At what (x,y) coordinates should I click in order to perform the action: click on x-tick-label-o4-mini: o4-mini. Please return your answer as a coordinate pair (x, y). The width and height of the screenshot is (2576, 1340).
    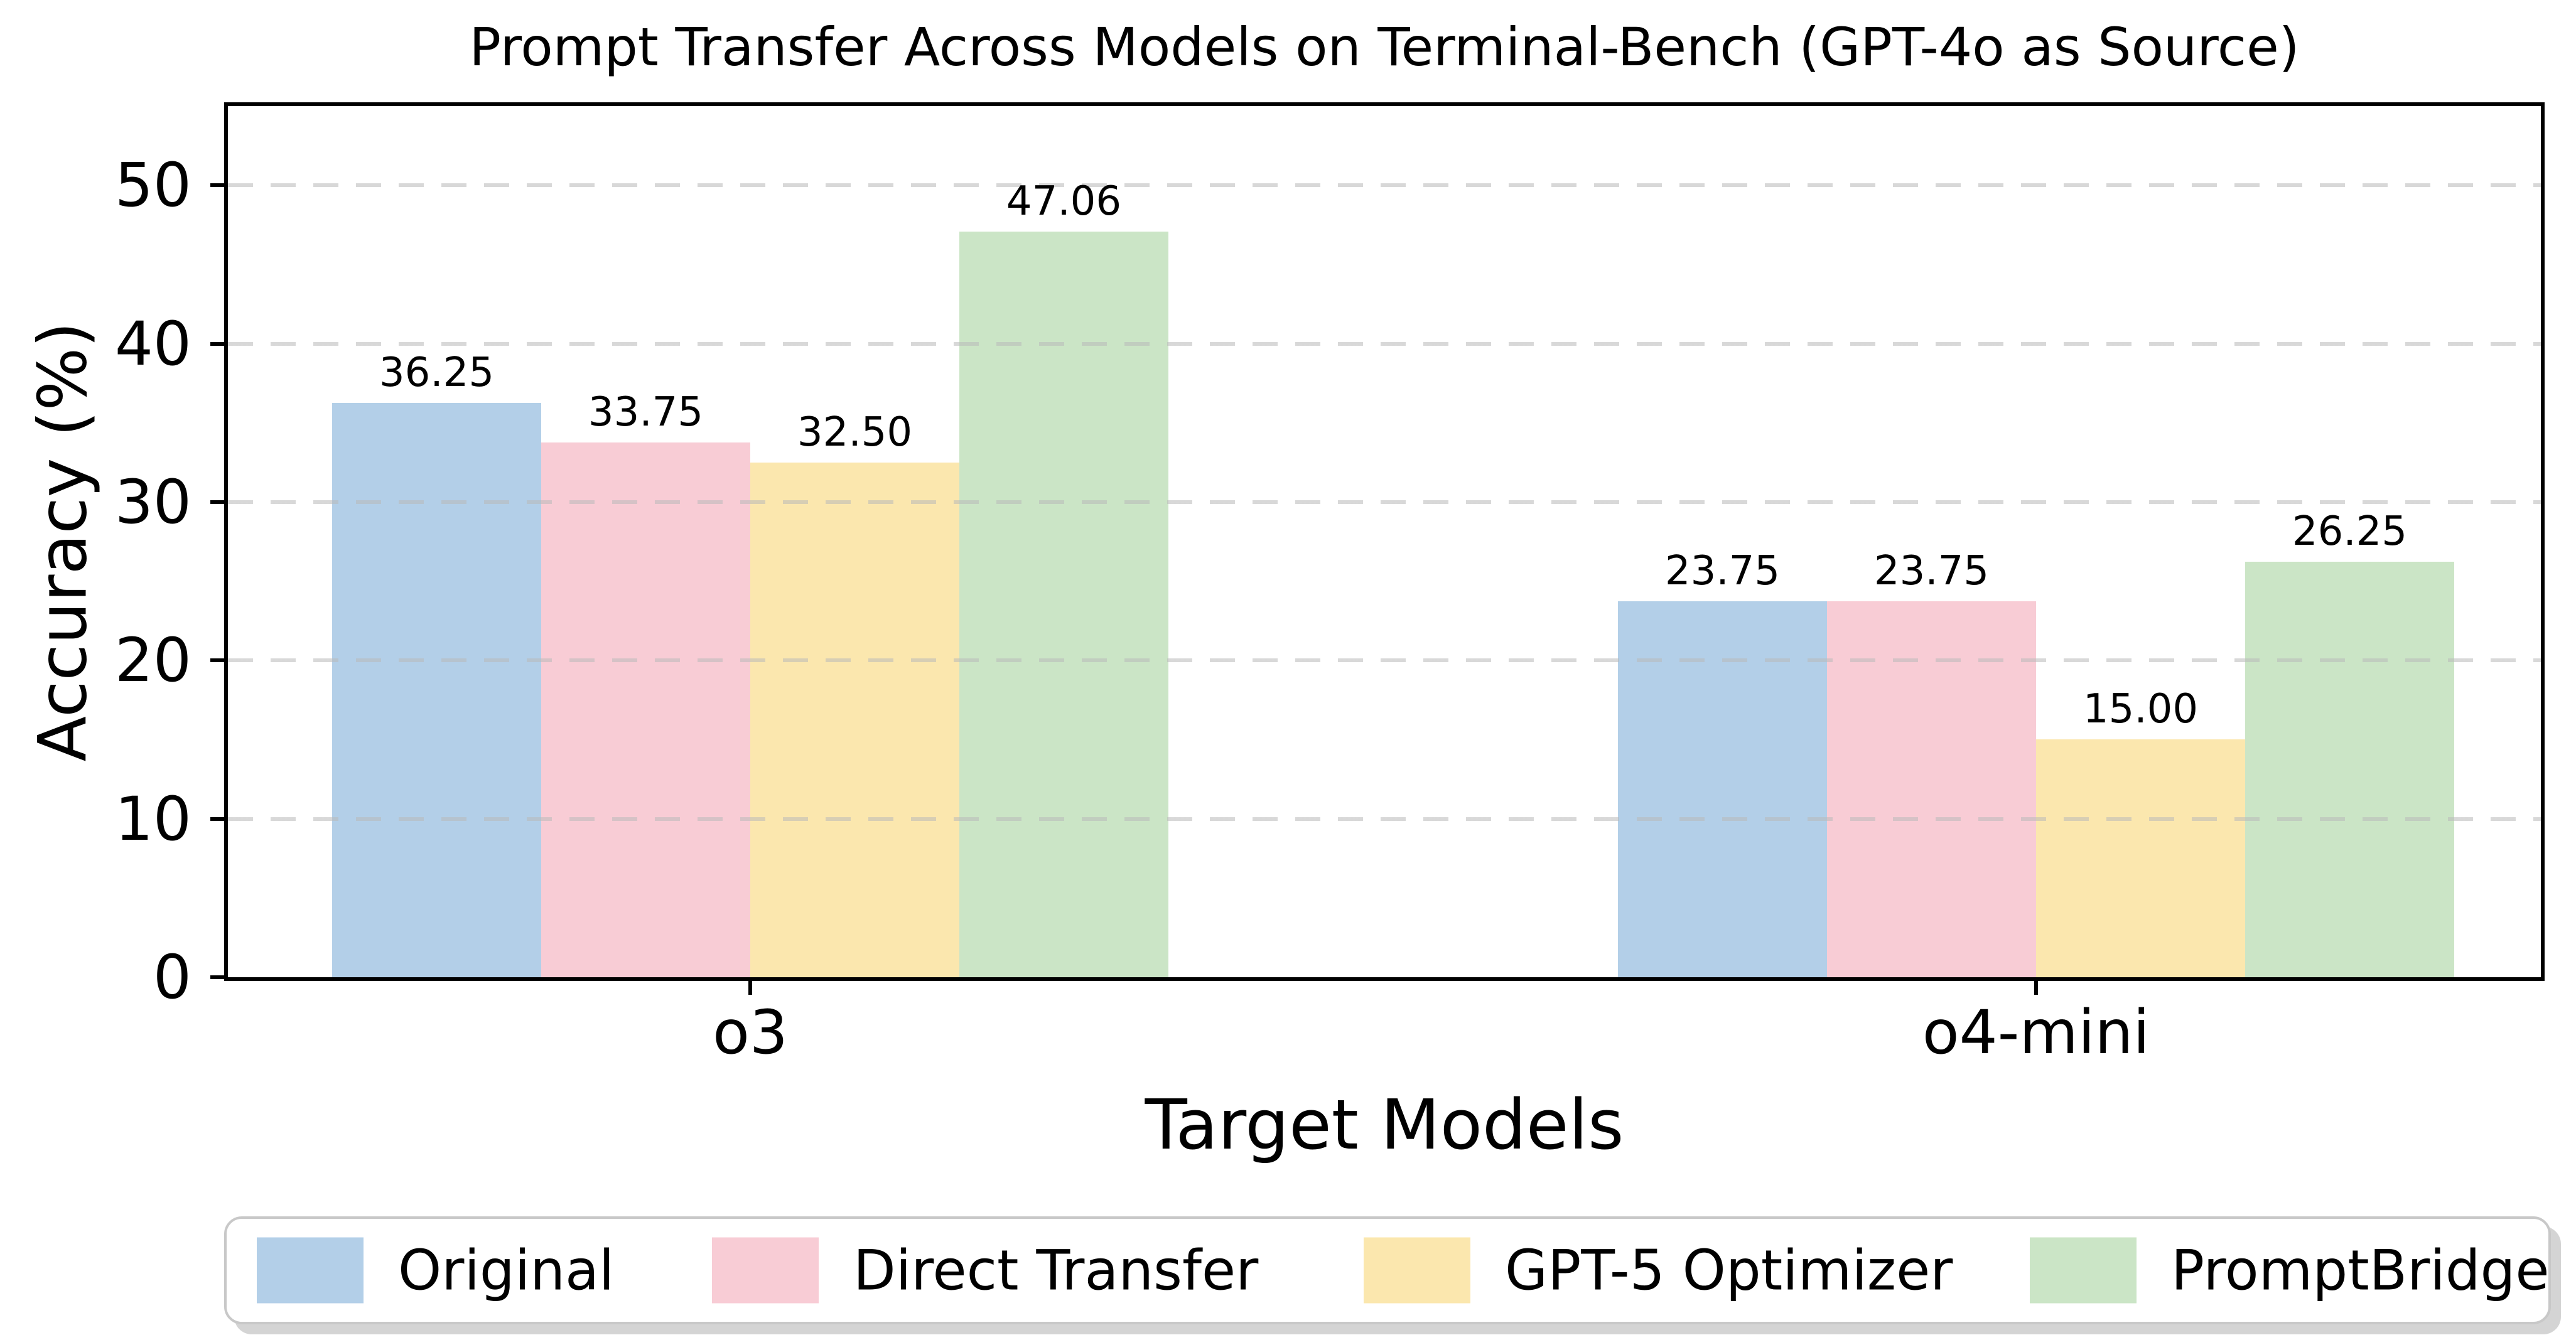
    Looking at the image, I should click on (2036, 1032).